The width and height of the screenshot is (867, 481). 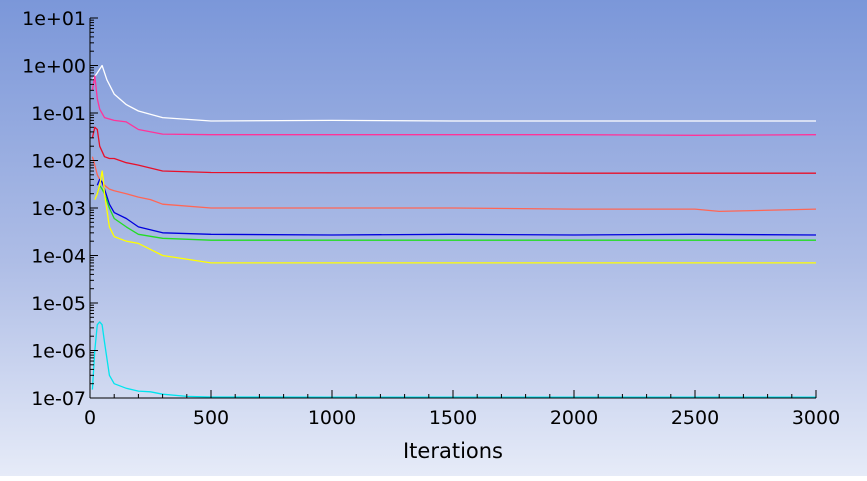 I want to click on y-tick-label: 1e-01, so click(x=58, y=114).